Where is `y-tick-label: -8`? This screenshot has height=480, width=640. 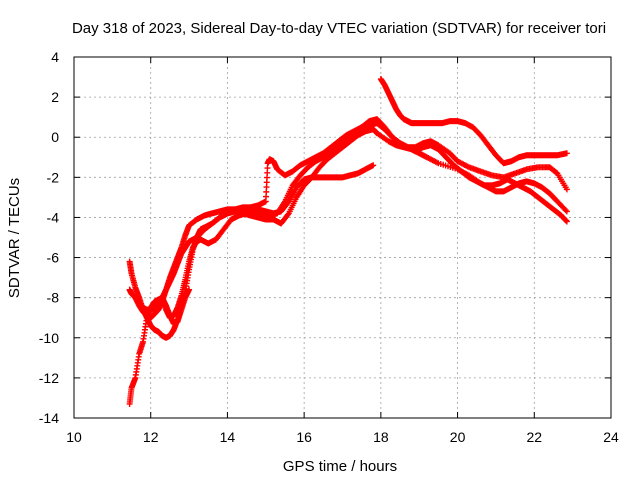 y-tick-label: -8 is located at coordinates (53, 298).